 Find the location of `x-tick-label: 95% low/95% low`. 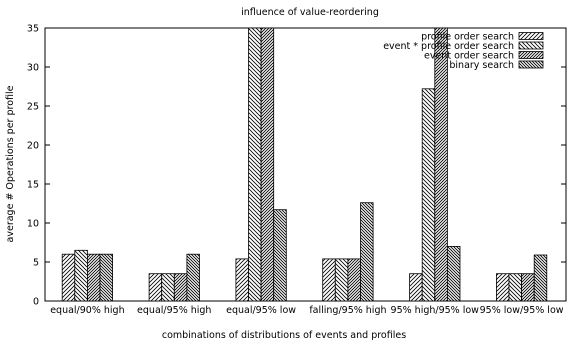

x-tick-label: 95% low/95% low is located at coordinates (522, 310).